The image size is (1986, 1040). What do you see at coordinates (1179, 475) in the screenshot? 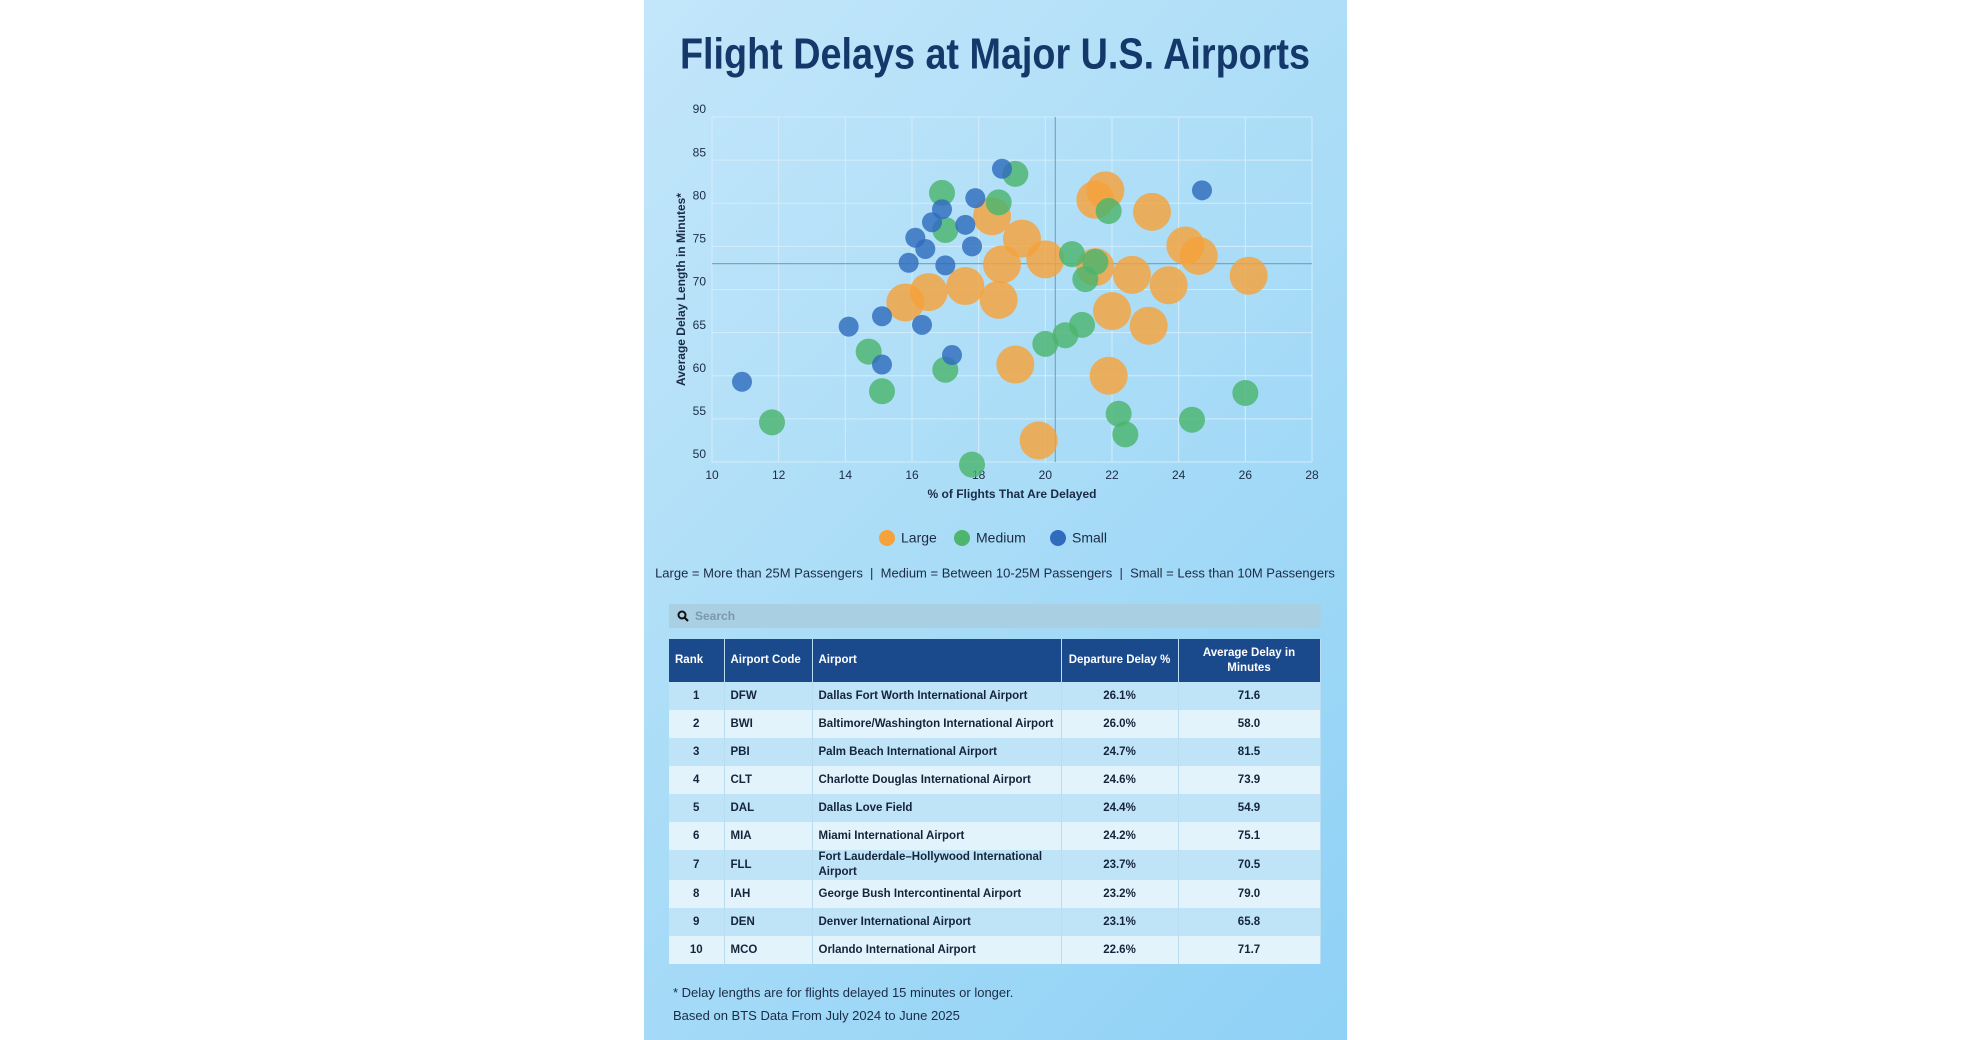
I see `x-tick-label: 24` at bounding box center [1179, 475].